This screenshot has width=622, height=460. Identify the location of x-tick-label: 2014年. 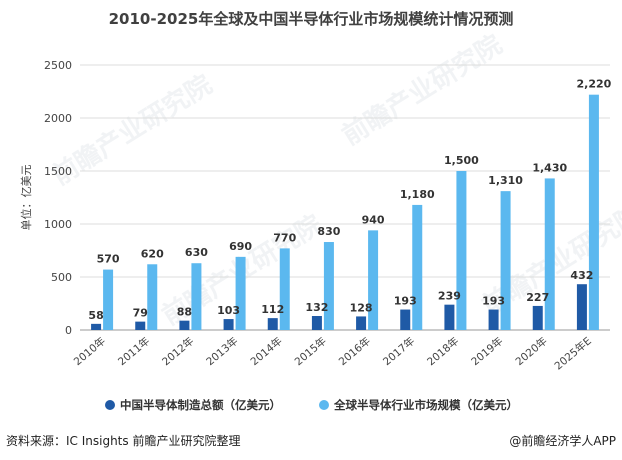
(266, 351).